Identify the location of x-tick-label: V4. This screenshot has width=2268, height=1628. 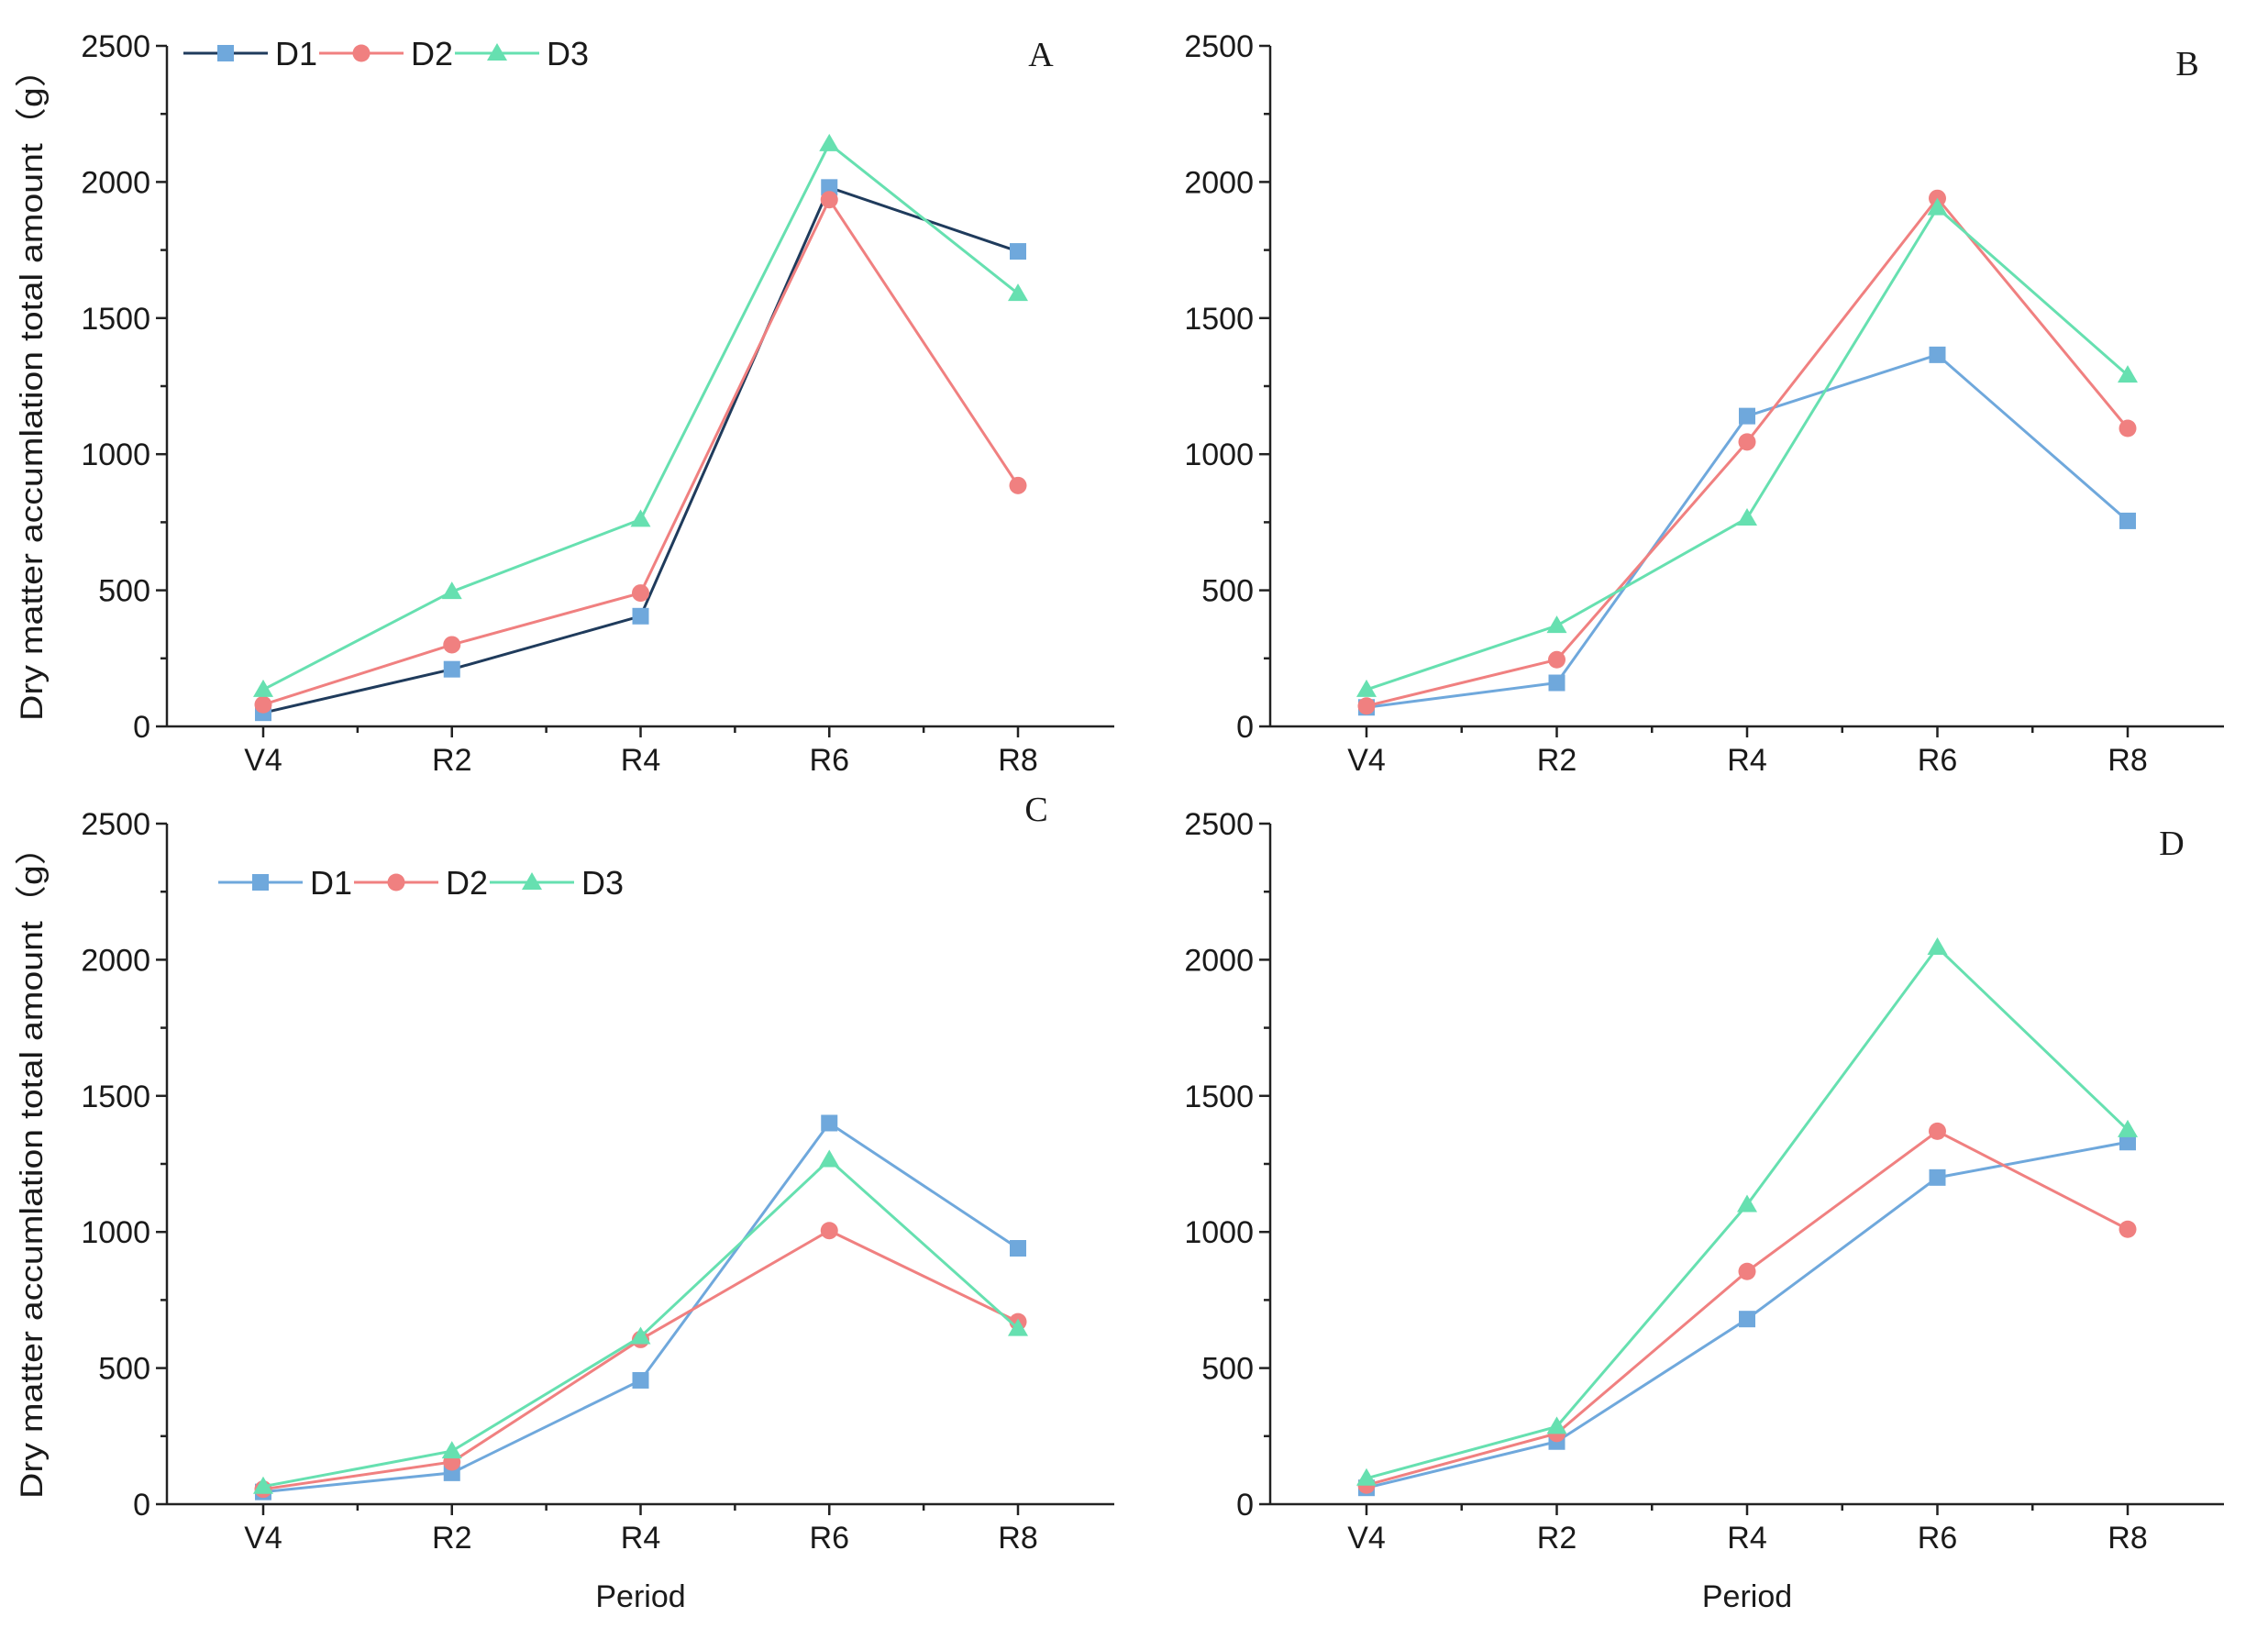
(263, 760).